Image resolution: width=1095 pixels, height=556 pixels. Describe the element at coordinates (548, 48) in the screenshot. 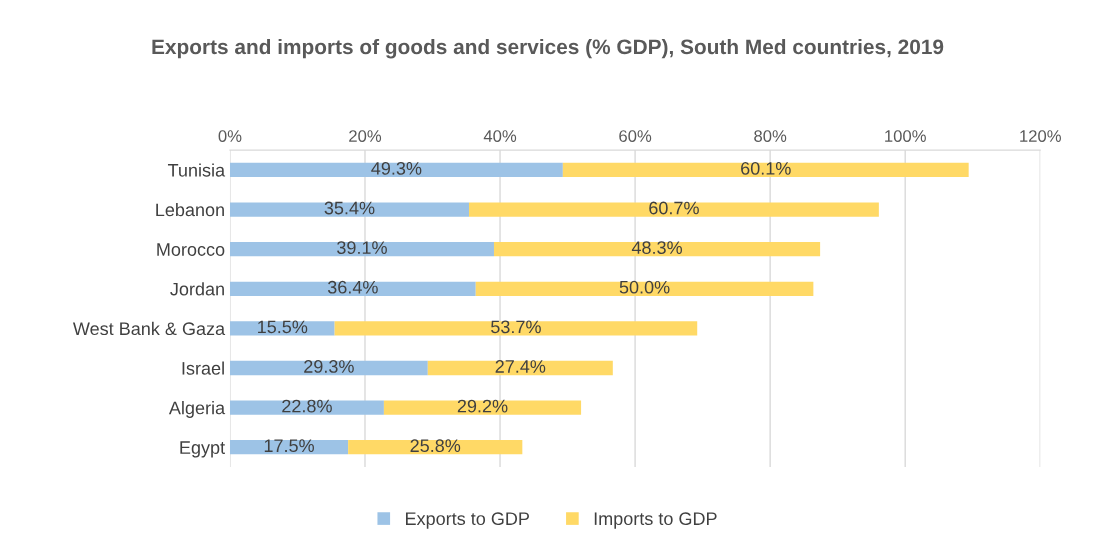

I see `chart-title: Exports and imports of goods and services (% GDP), South Med countries, 2019` at that location.